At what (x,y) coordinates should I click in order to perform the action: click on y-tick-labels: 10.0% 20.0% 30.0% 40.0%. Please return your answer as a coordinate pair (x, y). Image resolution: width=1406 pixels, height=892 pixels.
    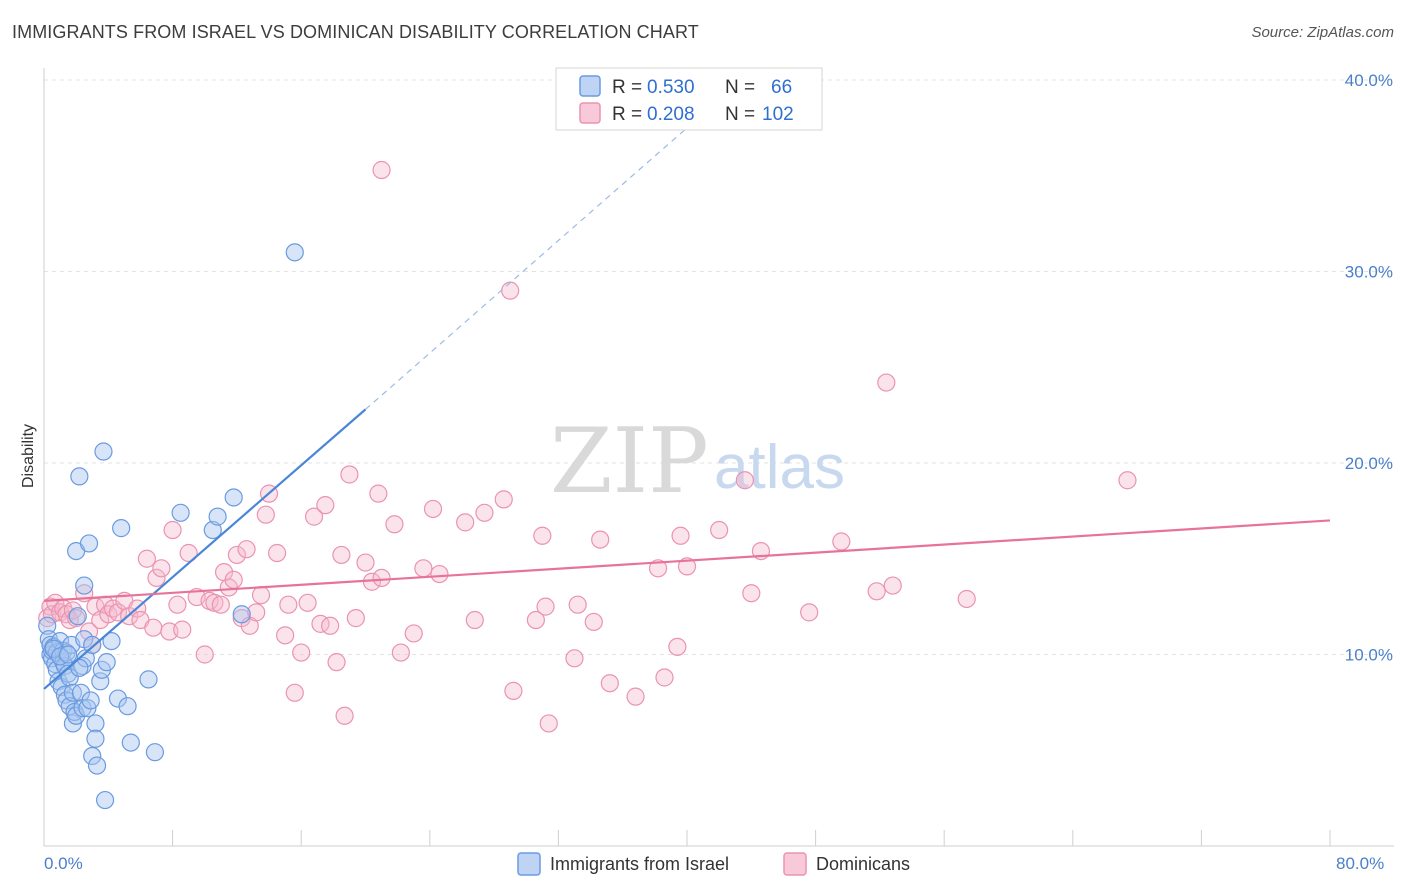
    Looking at the image, I should click on (1369, 368).